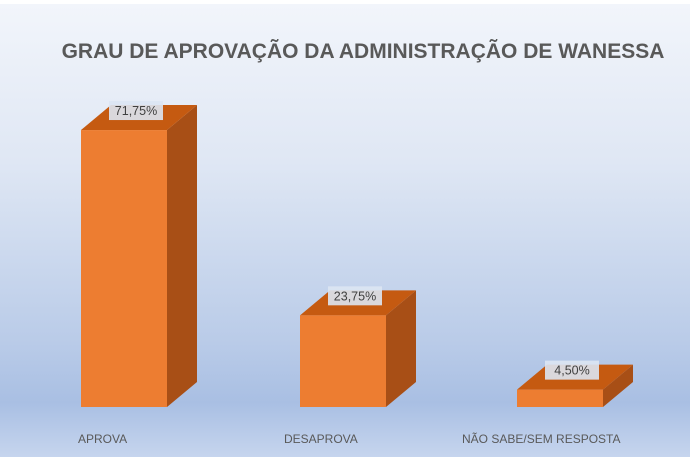  I want to click on category-label: APROVA, so click(102, 439).